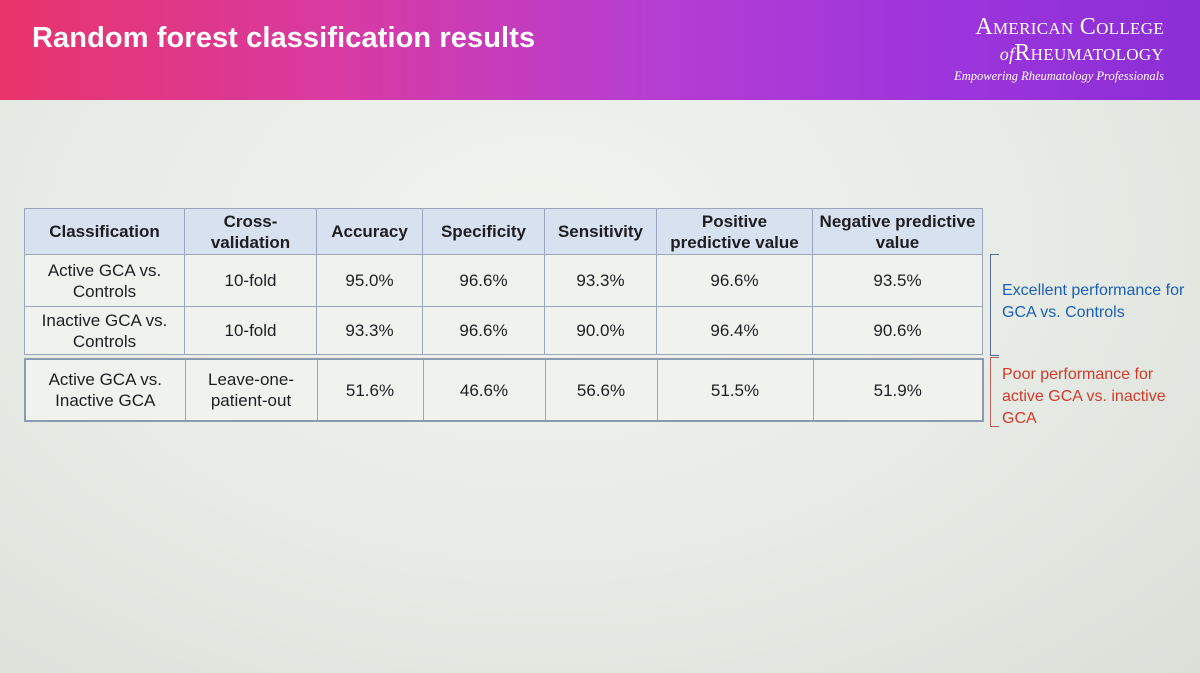 Image resolution: width=1200 pixels, height=673 pixels. Describe the element at coordinates (369, 280) in the screenshot. I see `table-cell: 95.0%` at that location.